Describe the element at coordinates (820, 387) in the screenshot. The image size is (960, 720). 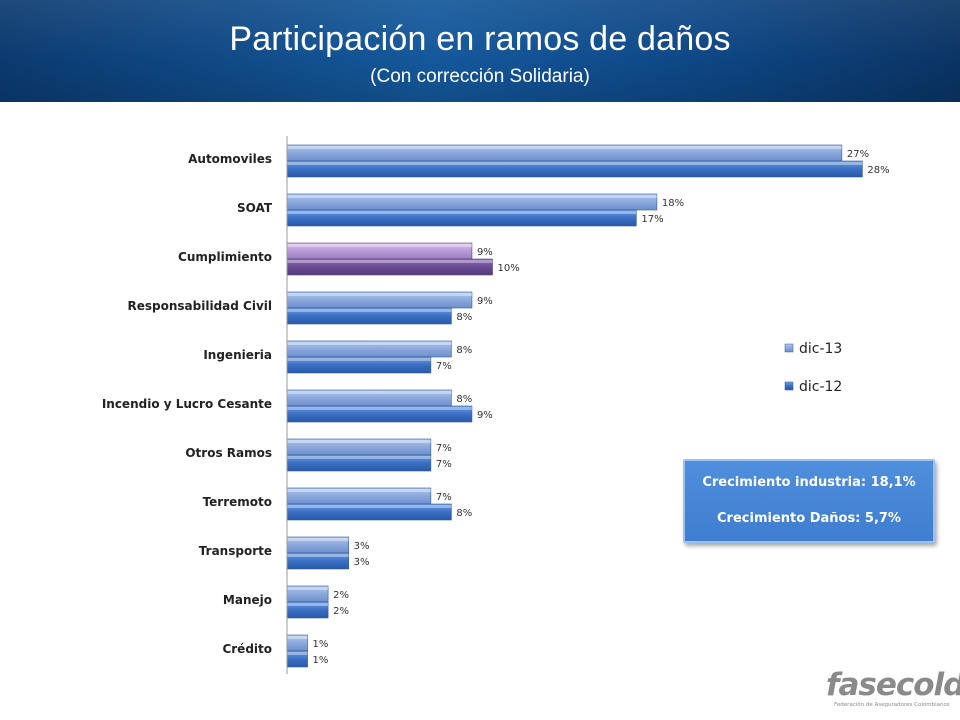
I see `legend-label-dic-12: dic-12` at that location.